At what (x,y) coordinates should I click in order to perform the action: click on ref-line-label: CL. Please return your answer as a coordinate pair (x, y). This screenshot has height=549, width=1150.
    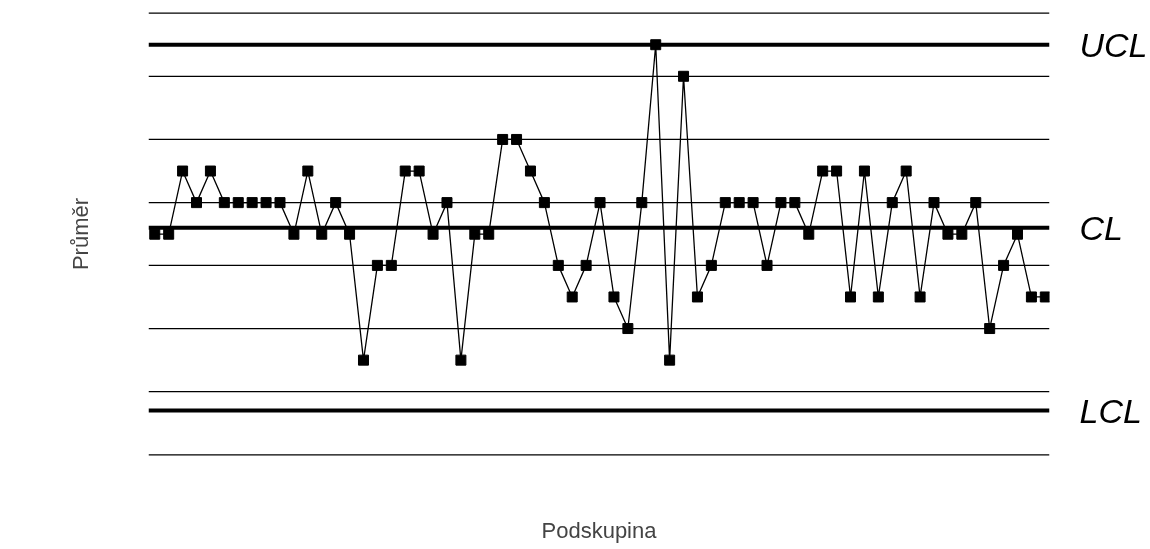
    Looking at the image, I should click on (1101, 227).